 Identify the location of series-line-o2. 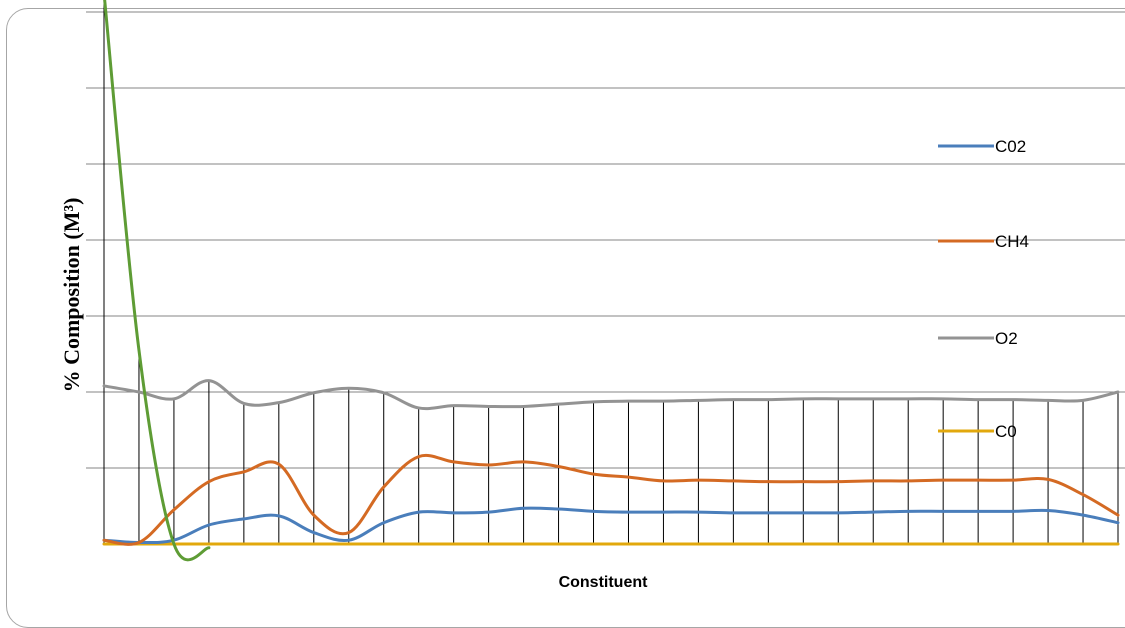
(611, 395).